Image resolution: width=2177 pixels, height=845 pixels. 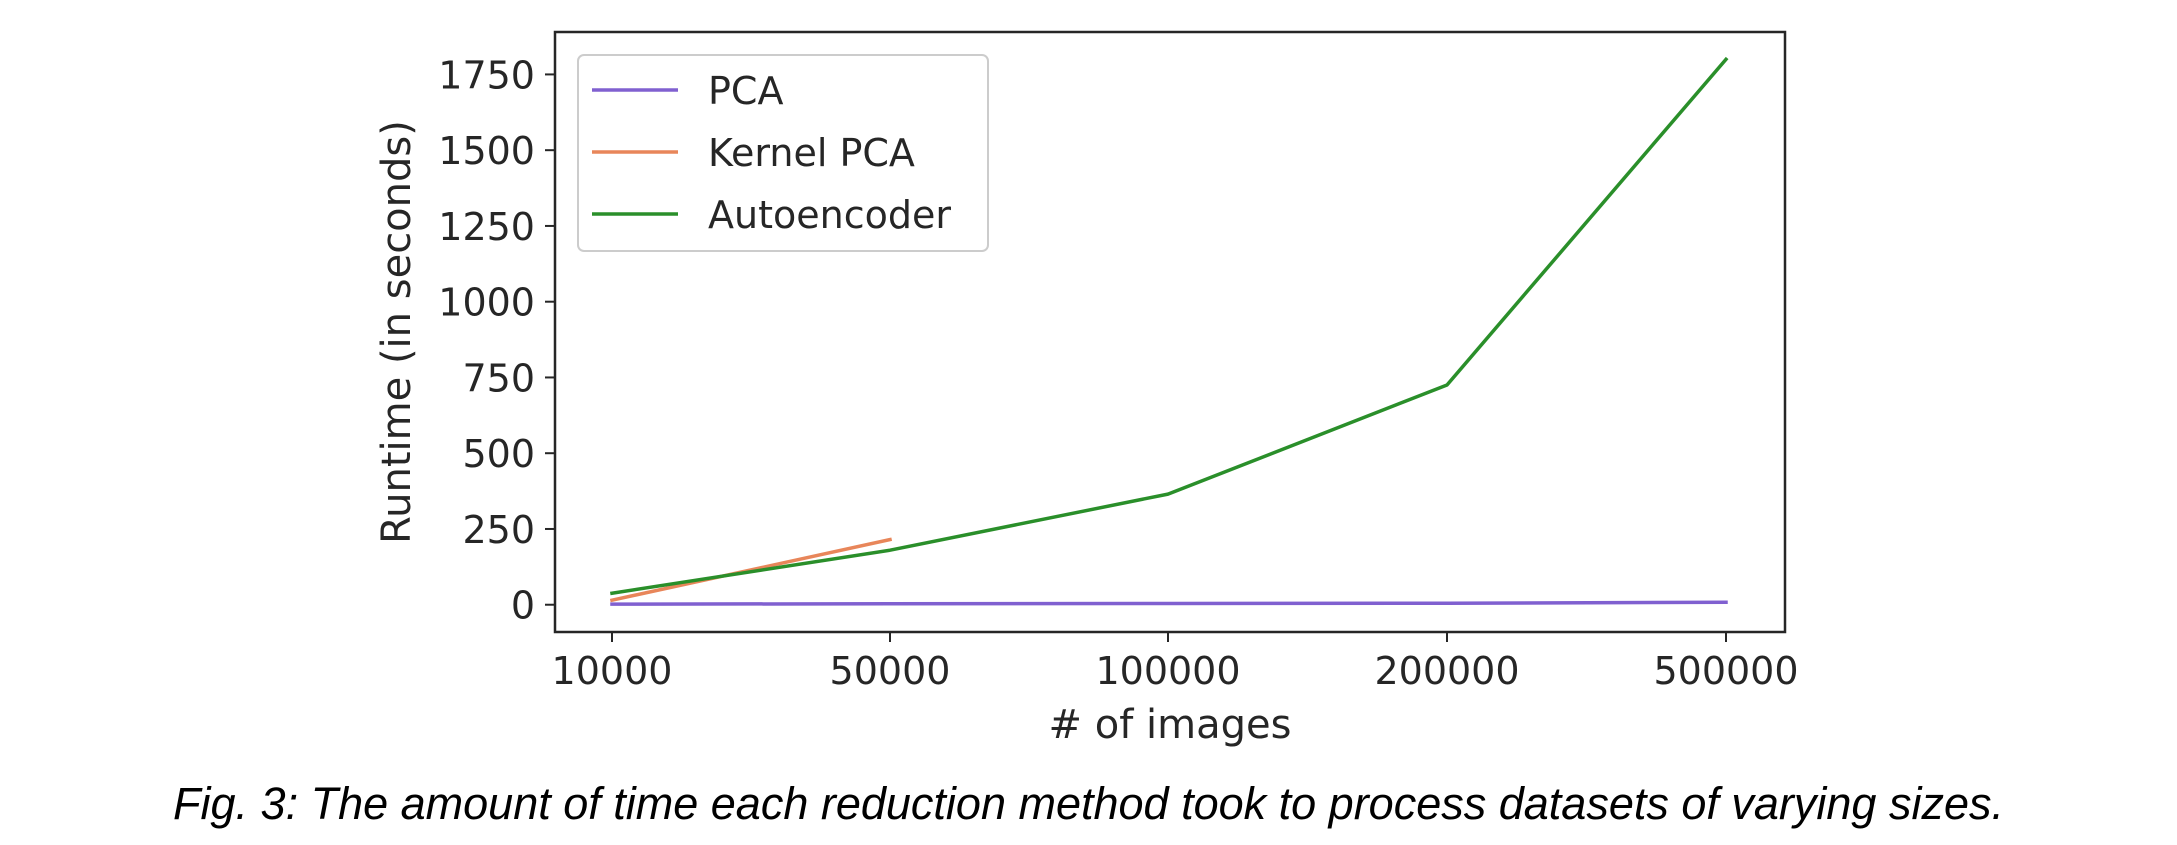 I want to click on legend-box, so click(x=783, y=153).